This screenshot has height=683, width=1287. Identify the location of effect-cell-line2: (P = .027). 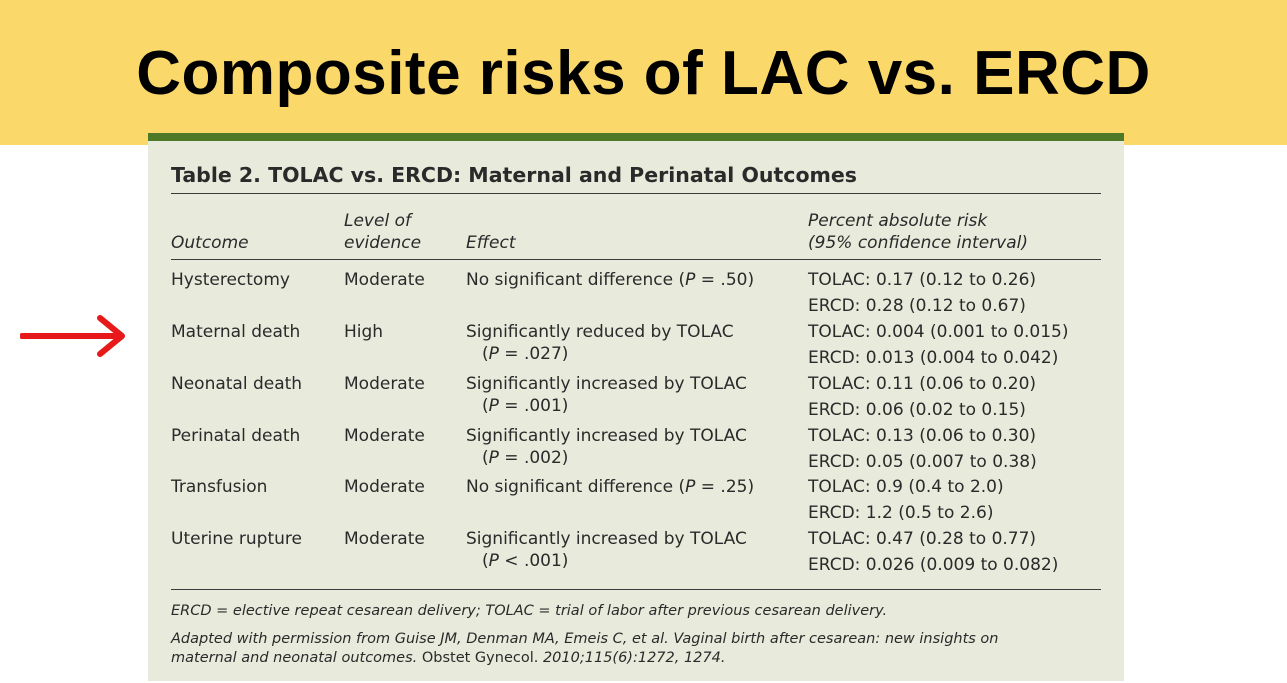
(525, 354).